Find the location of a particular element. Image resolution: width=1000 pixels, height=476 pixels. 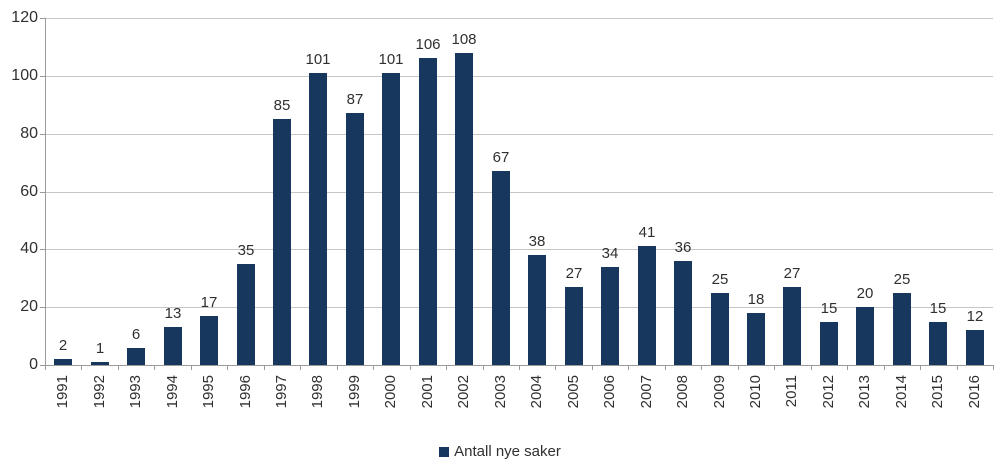

x-axis-tick-label: 2016 is located at coordinates (974, 392).